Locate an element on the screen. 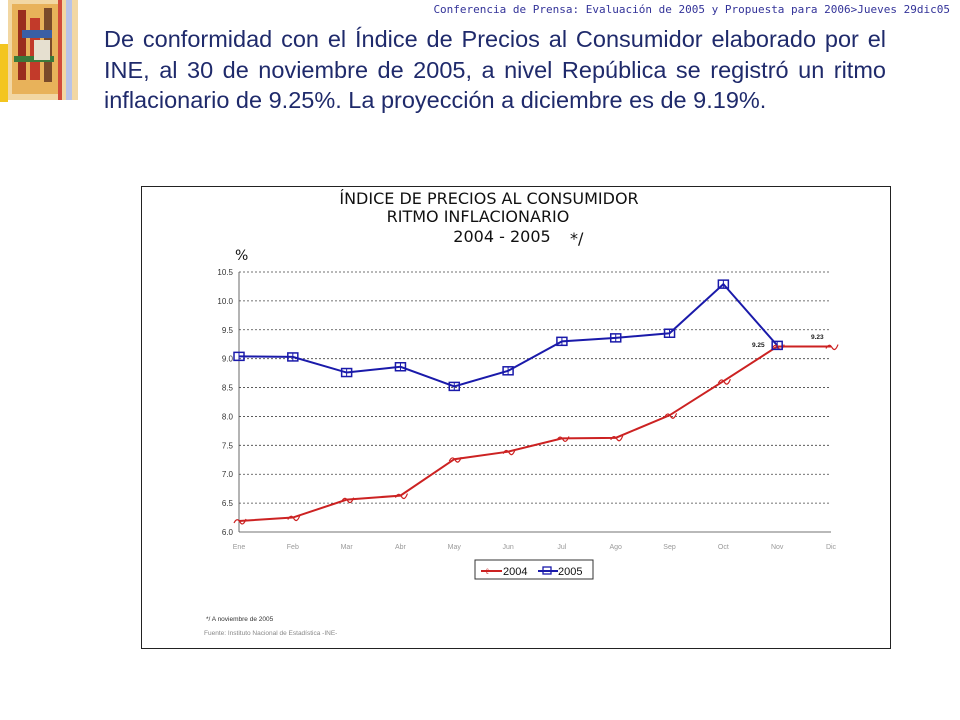 The width and height of the screenshot is (960, 720). legend-label-2004: 2004 is located at coordinates (515, 572).